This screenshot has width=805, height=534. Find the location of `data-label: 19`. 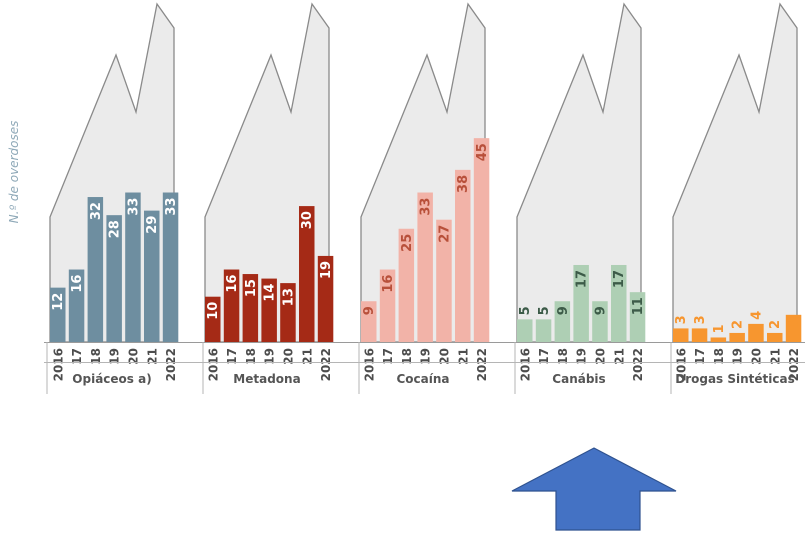

data-label: 19 is located at coordinates (326, 270).